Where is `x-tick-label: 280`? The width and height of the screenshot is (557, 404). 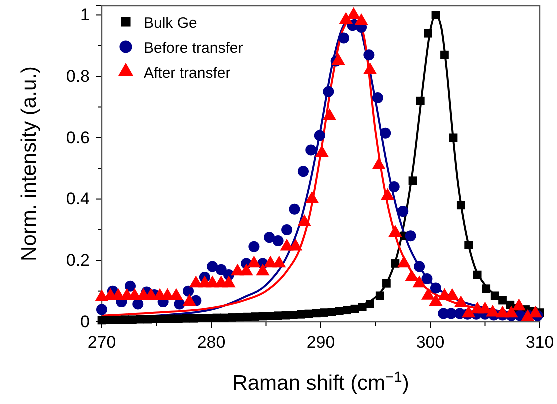
x-tick-label: 280 is located at coordinates (211, 342).